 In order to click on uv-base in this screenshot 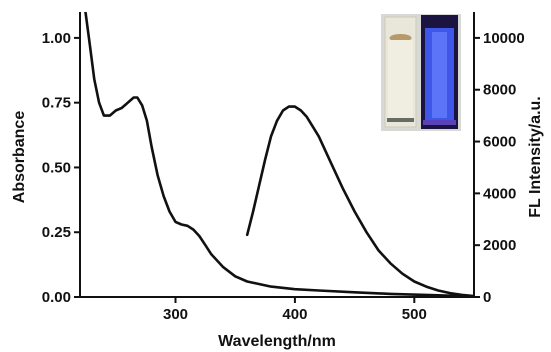, I will do `click(439, 122)`.